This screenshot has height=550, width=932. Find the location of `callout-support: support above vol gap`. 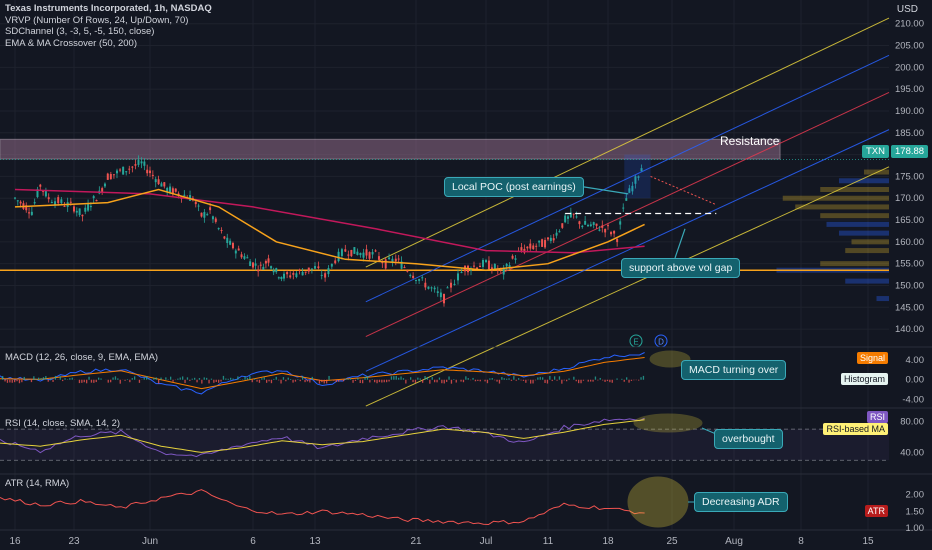

callout-support: support above vol gap is located at coordinates (681, 268).